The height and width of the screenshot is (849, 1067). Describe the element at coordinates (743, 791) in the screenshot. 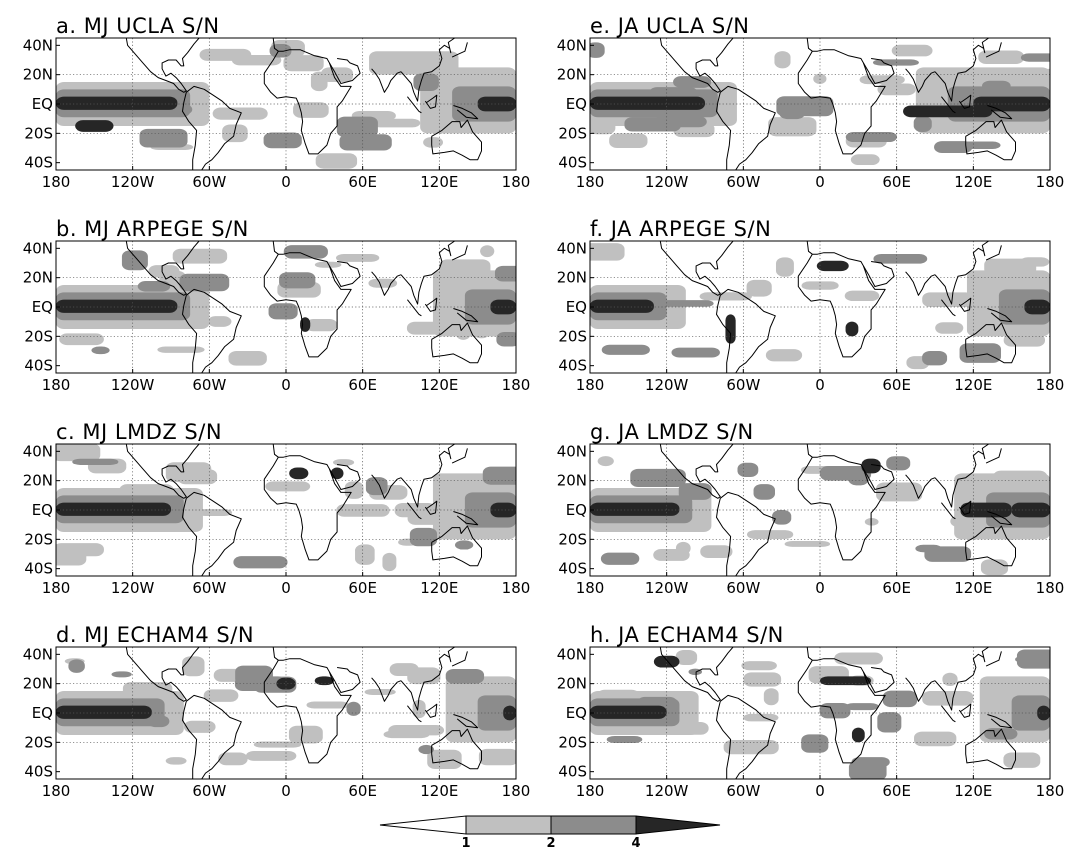

I see `x-tick-label: 60W` at that location.